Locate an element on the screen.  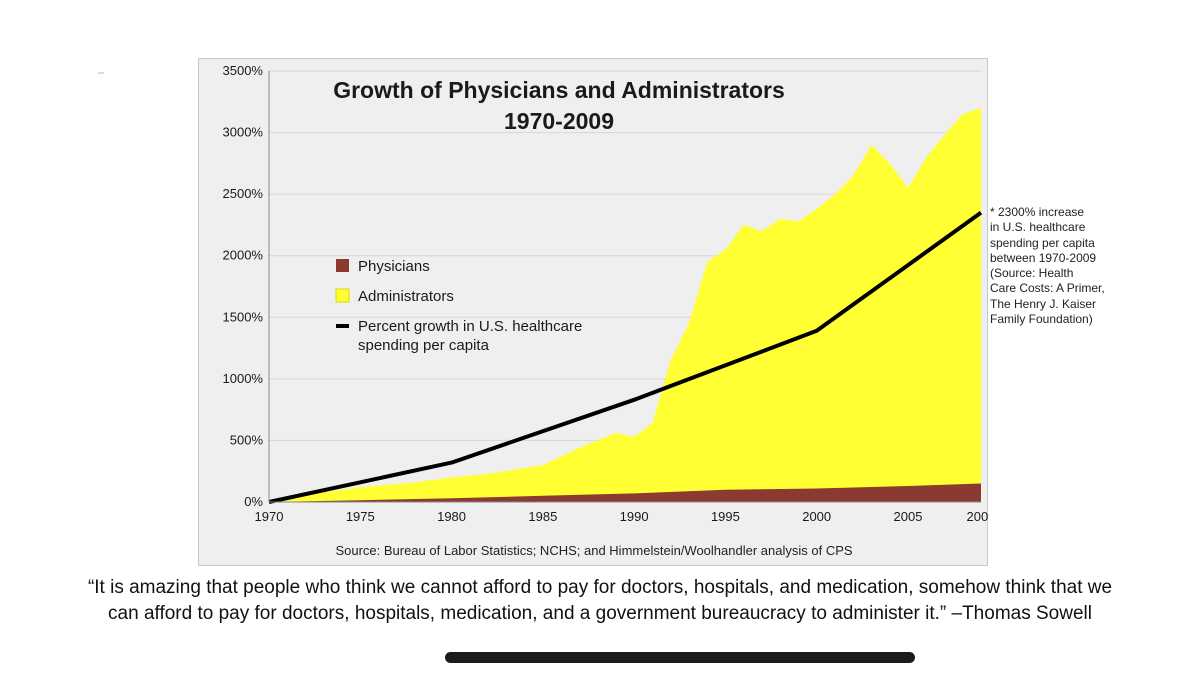
y-tick-label: 1500% is located at coordinates (243, 316).